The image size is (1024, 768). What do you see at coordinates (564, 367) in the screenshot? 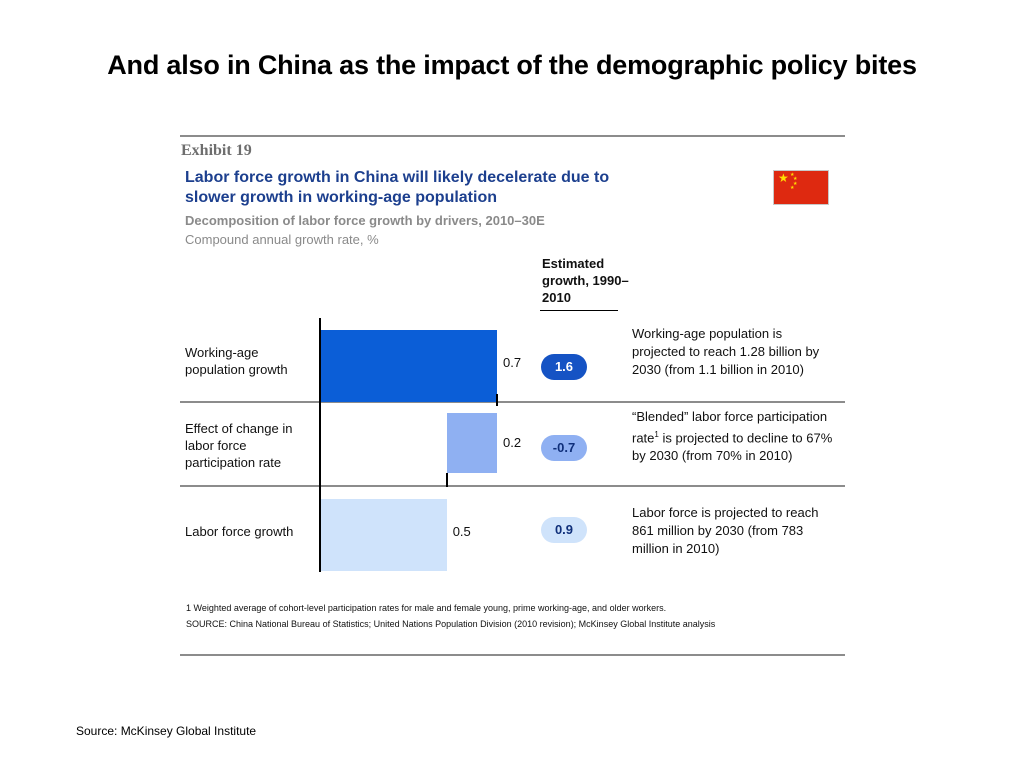
I see `estimated-pill-working-age: 1.6` at bounding box center [564, 367].